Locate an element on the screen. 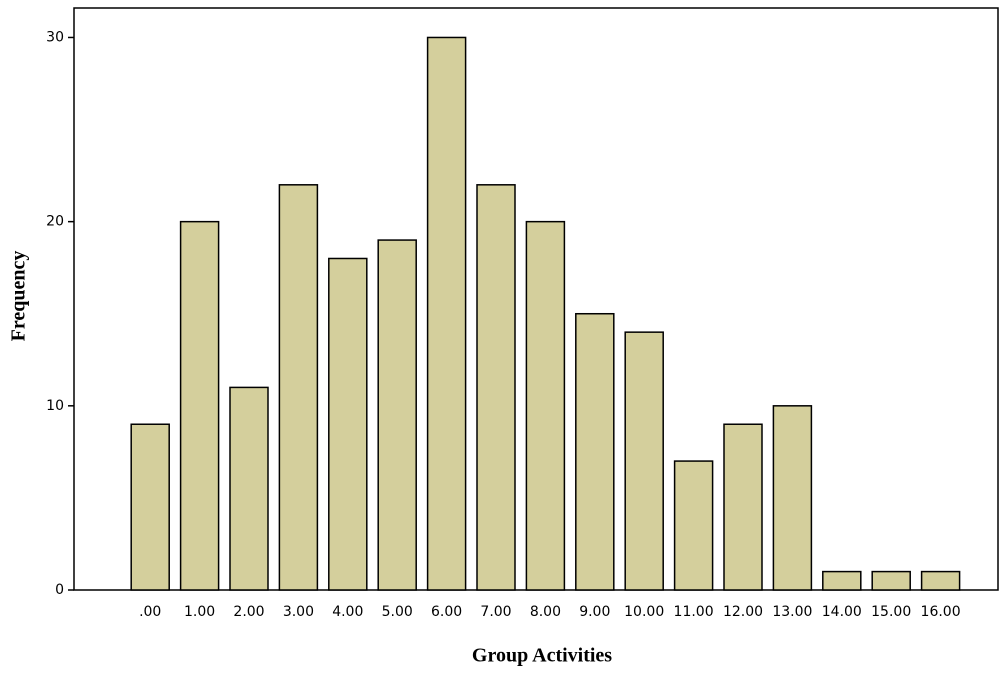 The width and height of the screenshot is (1003, 673). x-tick-label: 7.00 is located at coordinates (495, 612).